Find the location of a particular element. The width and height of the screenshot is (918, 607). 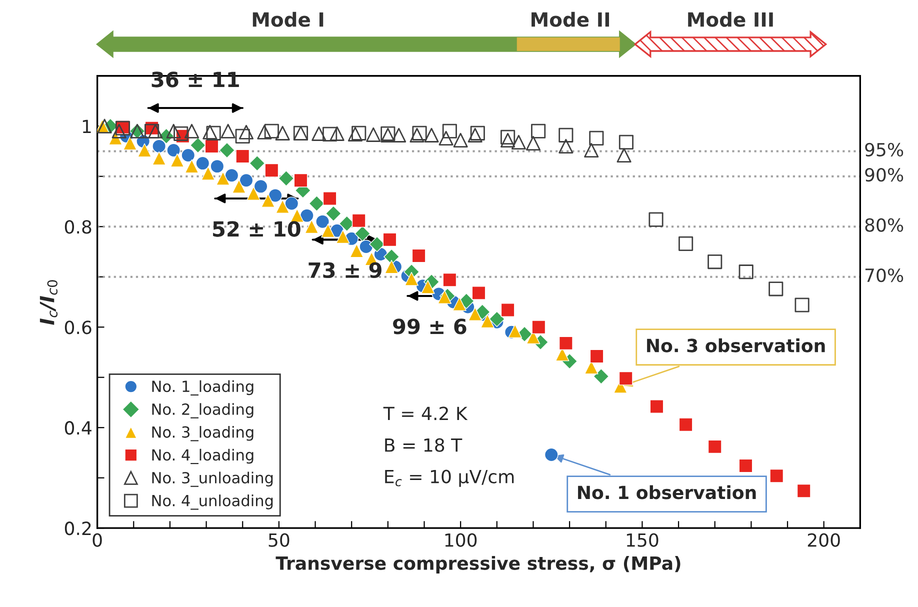

y-tick-label: 0.4 is located at coordinates (78, 428).